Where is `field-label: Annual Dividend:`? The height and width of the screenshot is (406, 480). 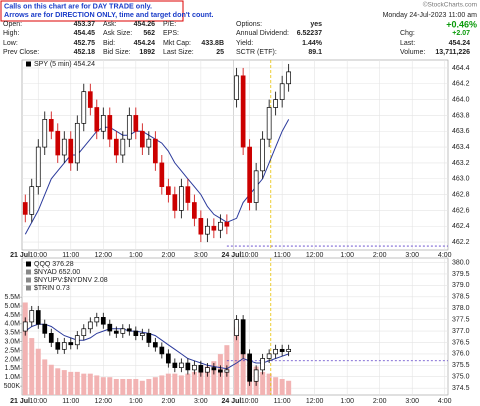
field-label: Annual Dividend: is located at coordinates (262, 33).